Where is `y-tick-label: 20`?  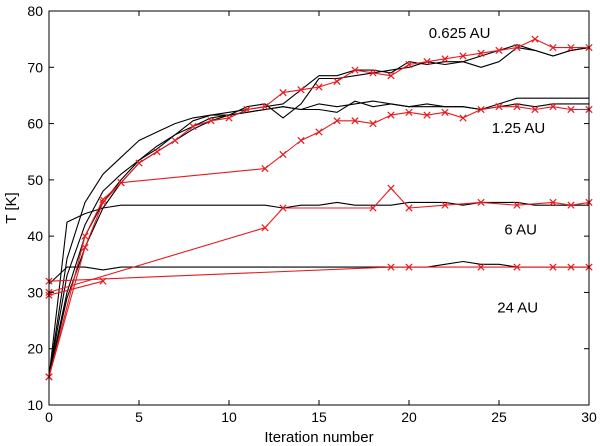
y-tick-label: 20 is located at coordinates (35, 349).